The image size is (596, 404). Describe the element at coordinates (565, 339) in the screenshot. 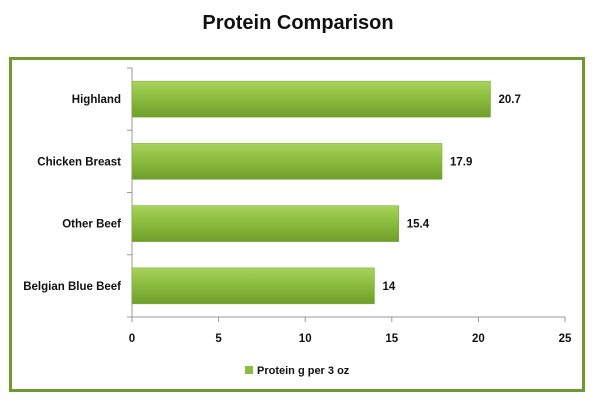

I see `x-tick-label: 25` at that location.